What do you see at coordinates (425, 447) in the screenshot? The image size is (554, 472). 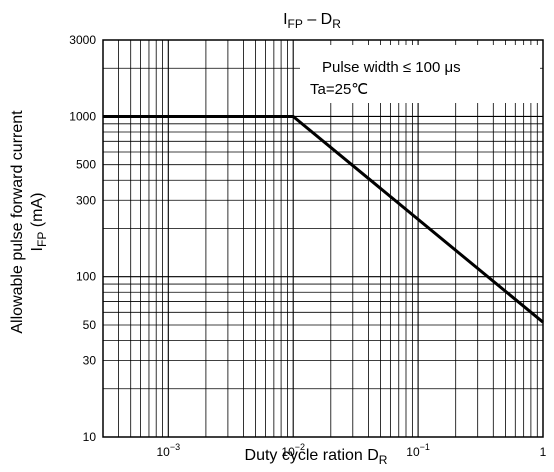 I see `x-tick-exponent: −1` at bounding box center [425, 447].